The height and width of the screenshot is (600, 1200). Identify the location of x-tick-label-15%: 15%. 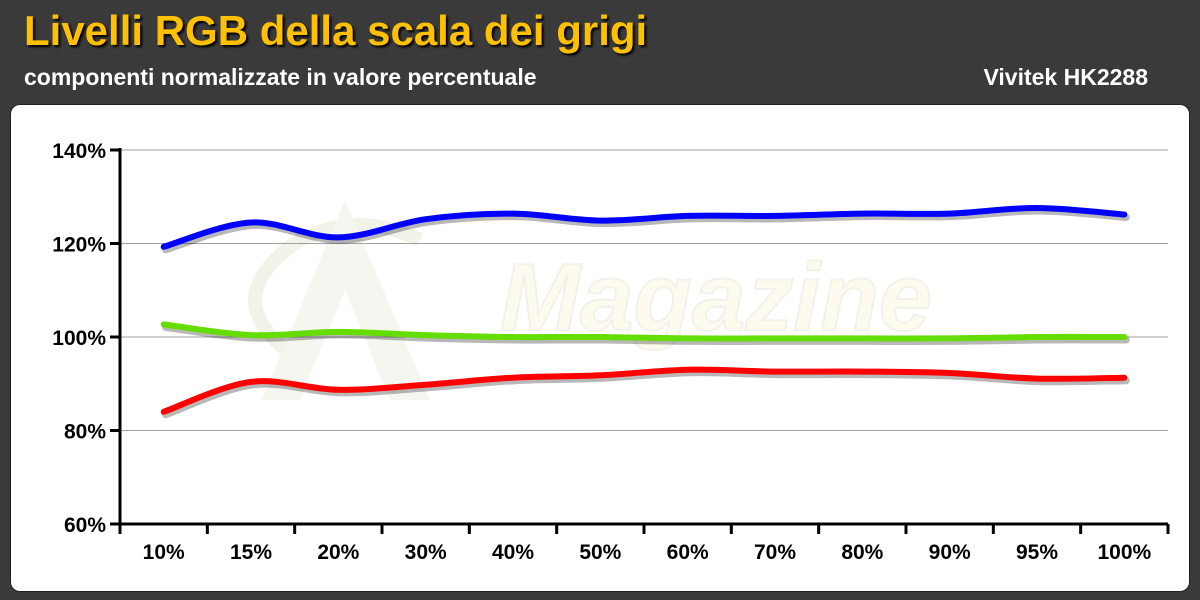
(251, 552).